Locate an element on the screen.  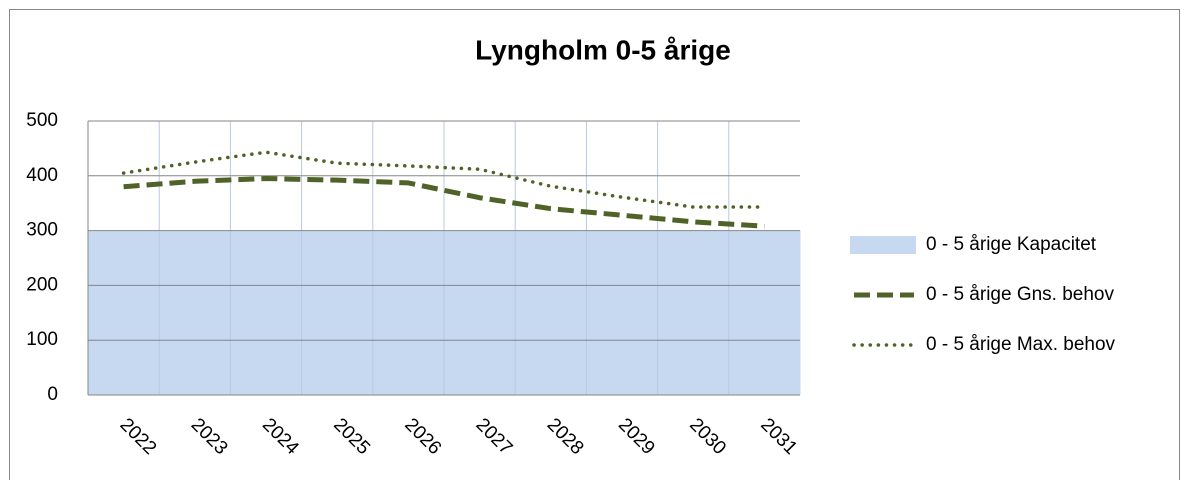
y-tick-label: 200 is located at coordinates (42, 284).